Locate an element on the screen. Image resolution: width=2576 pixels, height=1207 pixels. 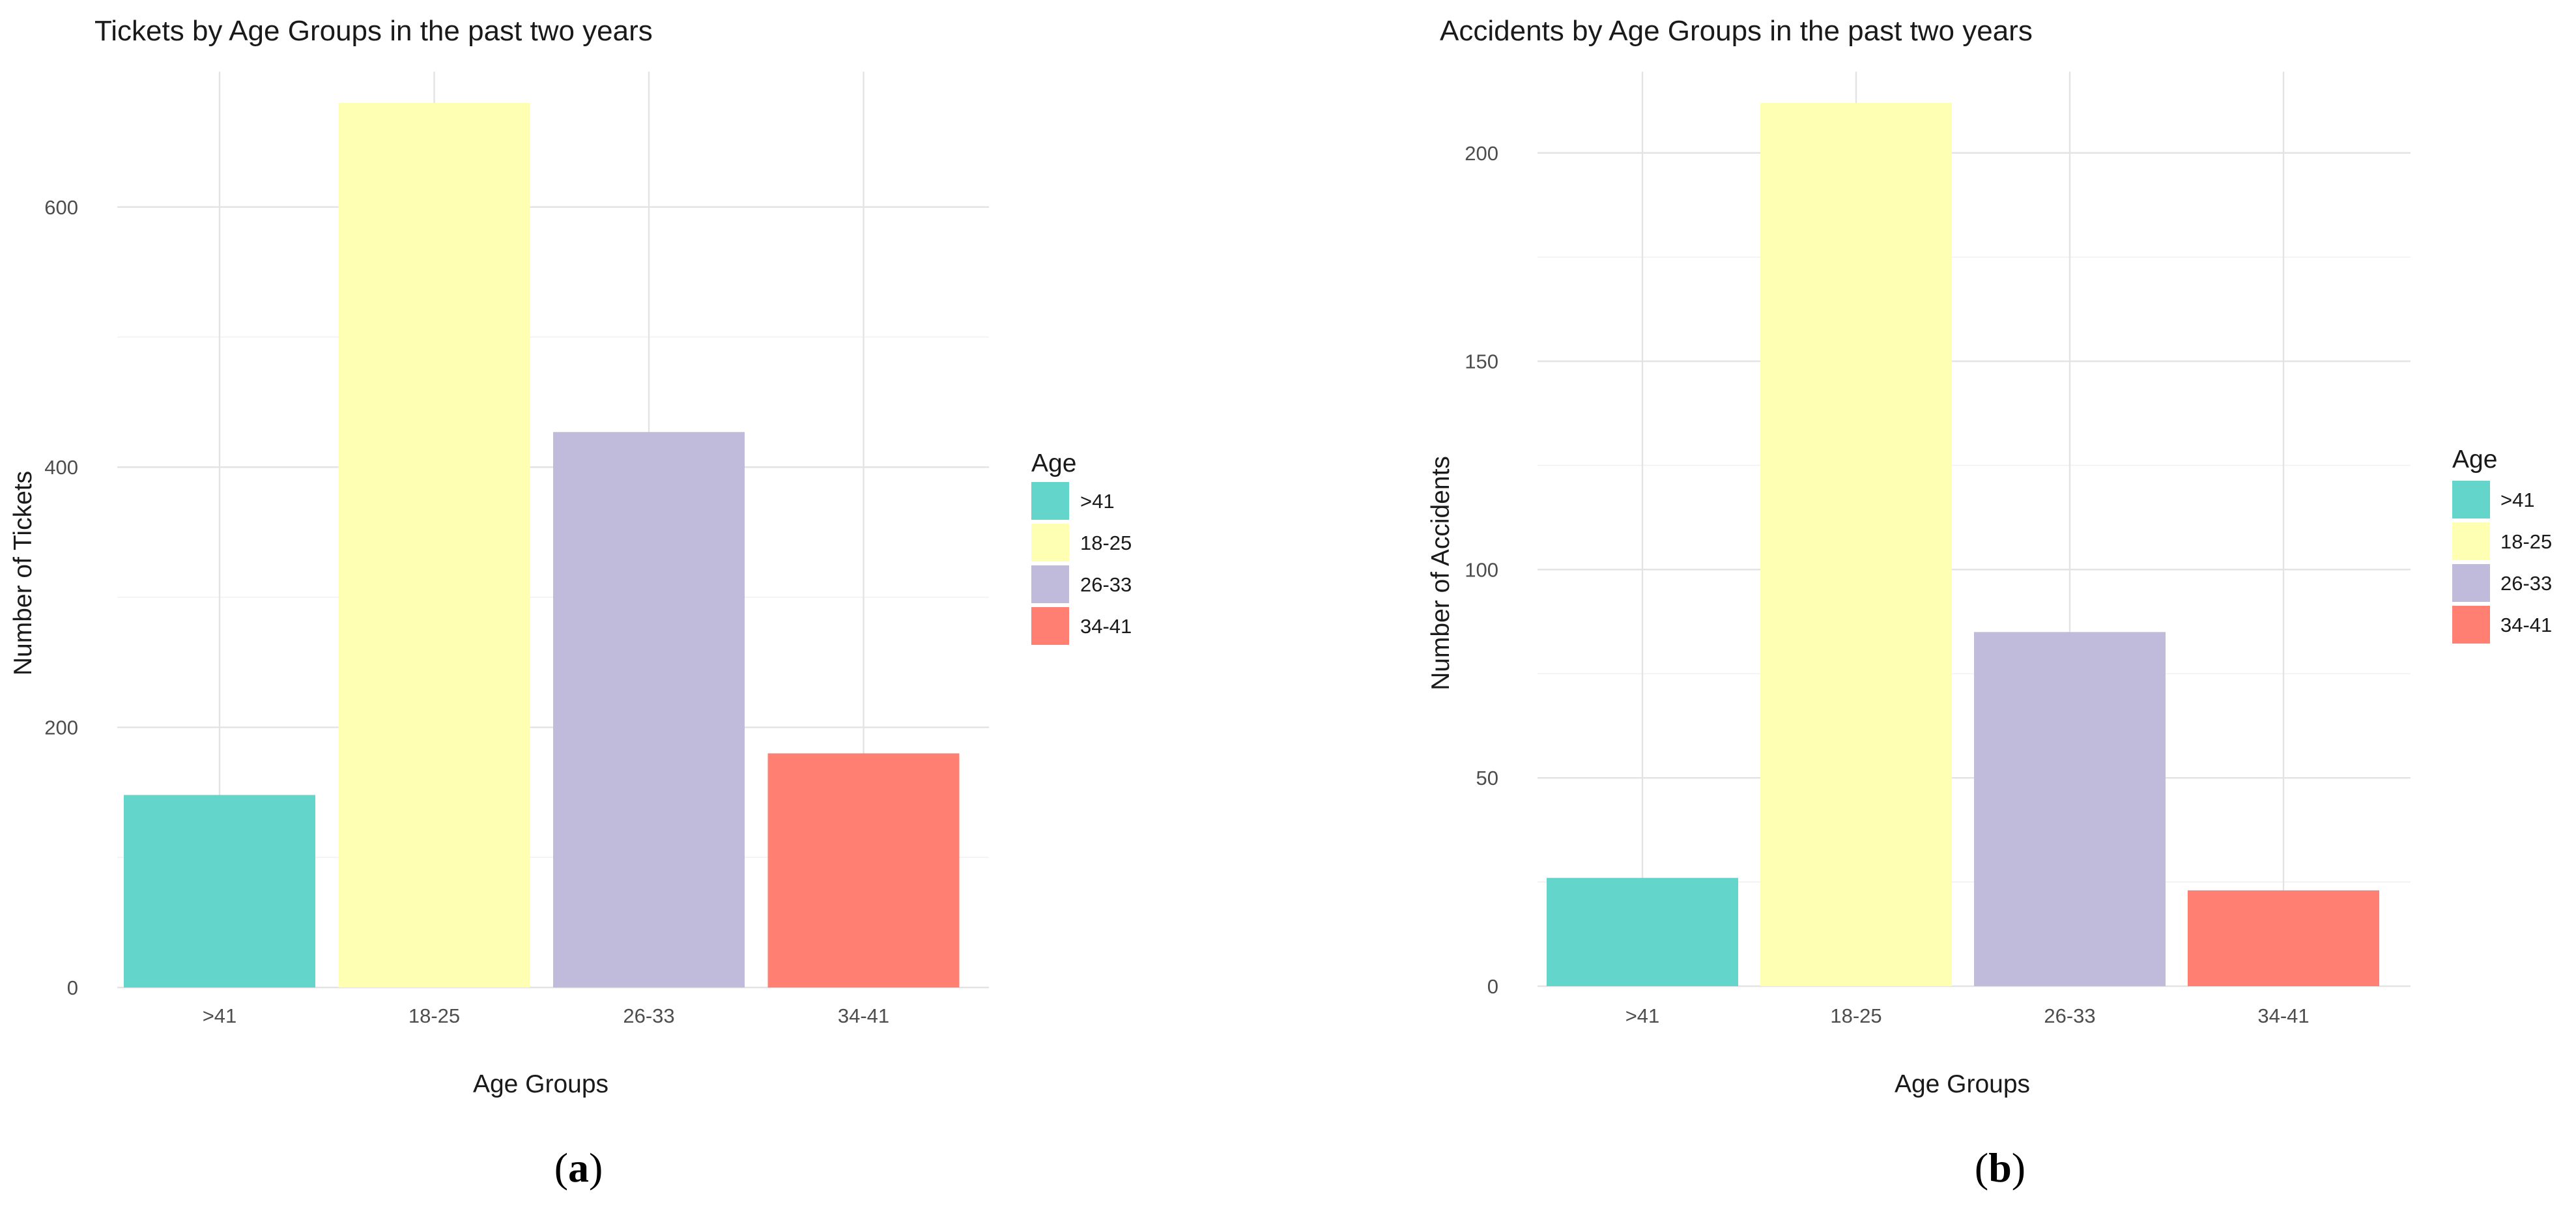
y-tick-labels: 0 50 100 150 200 is located at coordinates (1481, 570).